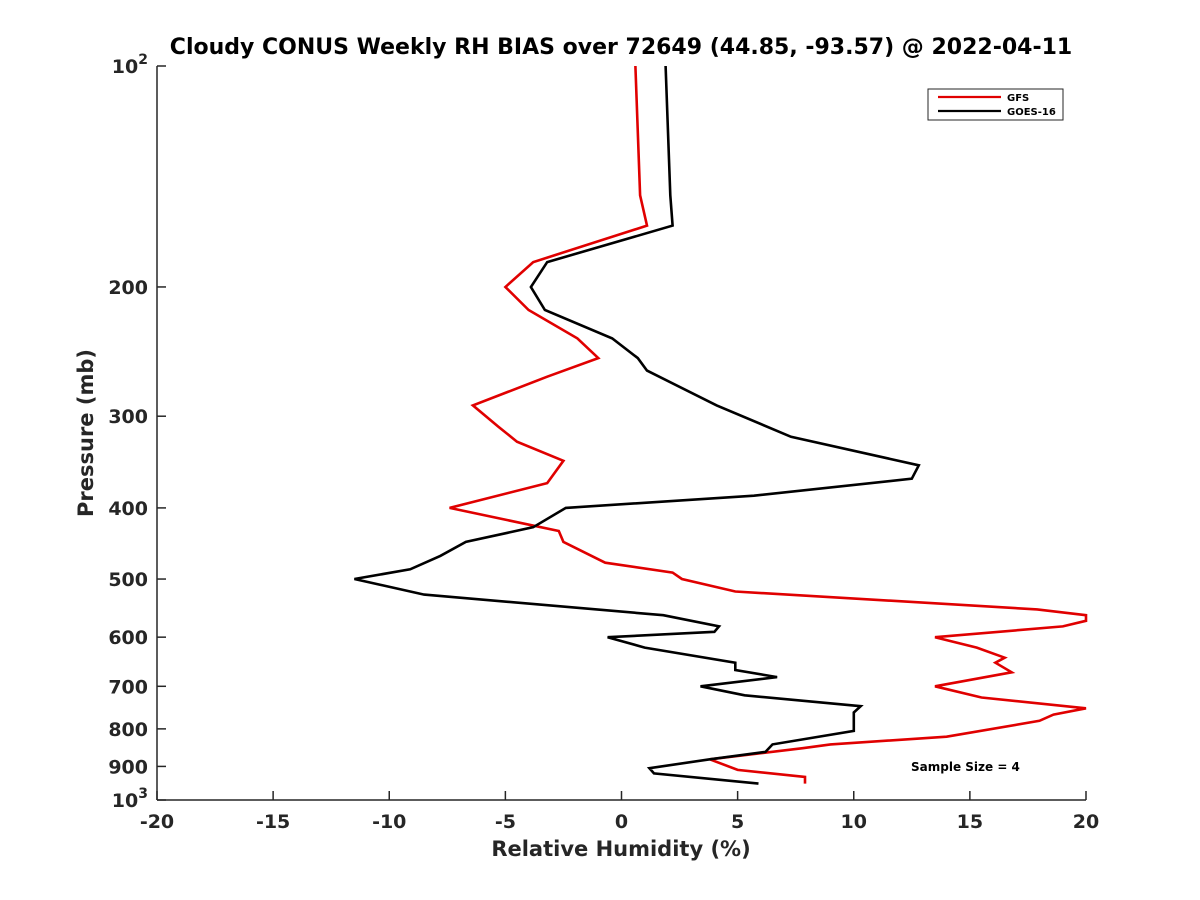  Describe the element at coordinates (620, 849) in the screenshot. I see `x-axis-label: Relative Humidity (%)` at that location.